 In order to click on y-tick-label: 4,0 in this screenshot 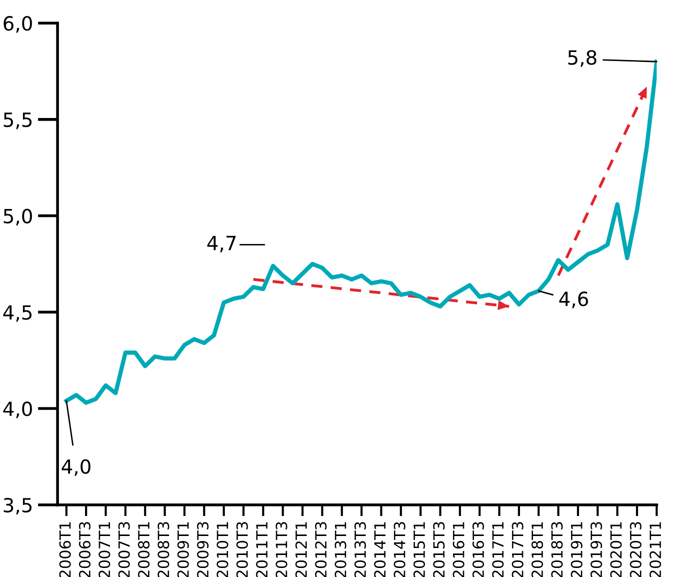, I will do `click(17, 409)`.